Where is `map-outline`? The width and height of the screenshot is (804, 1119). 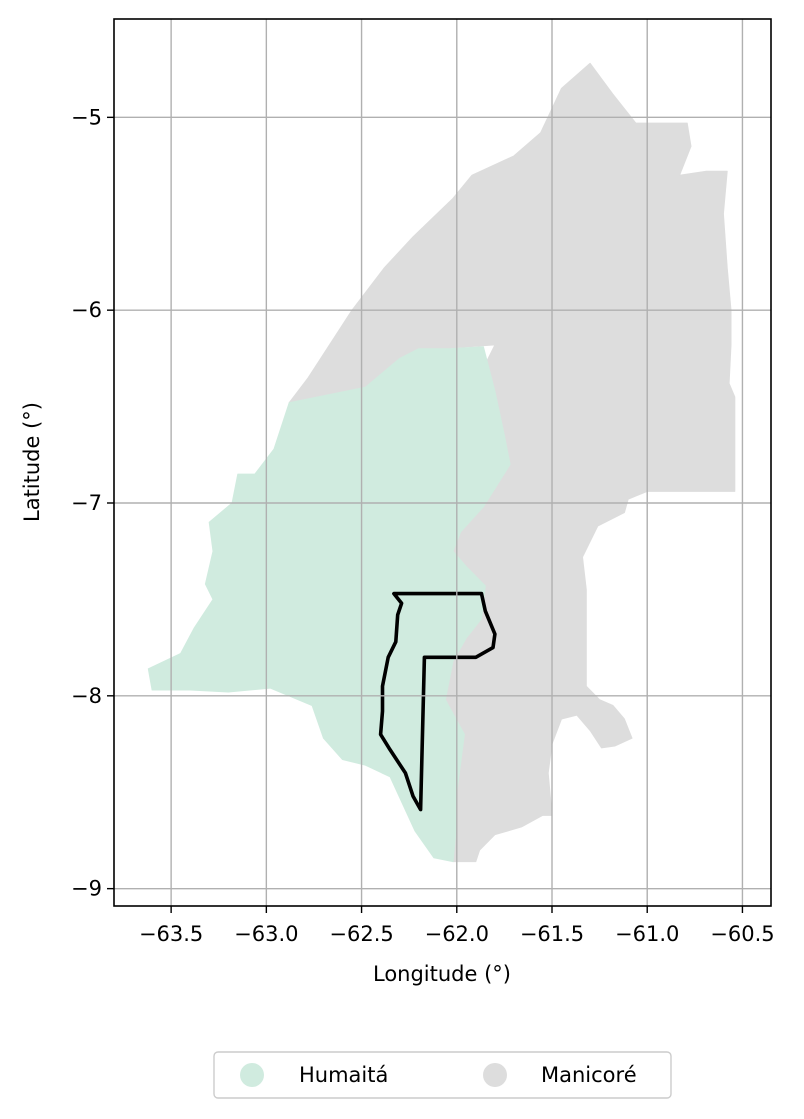
map-outline is located at coordinates (437, 701).